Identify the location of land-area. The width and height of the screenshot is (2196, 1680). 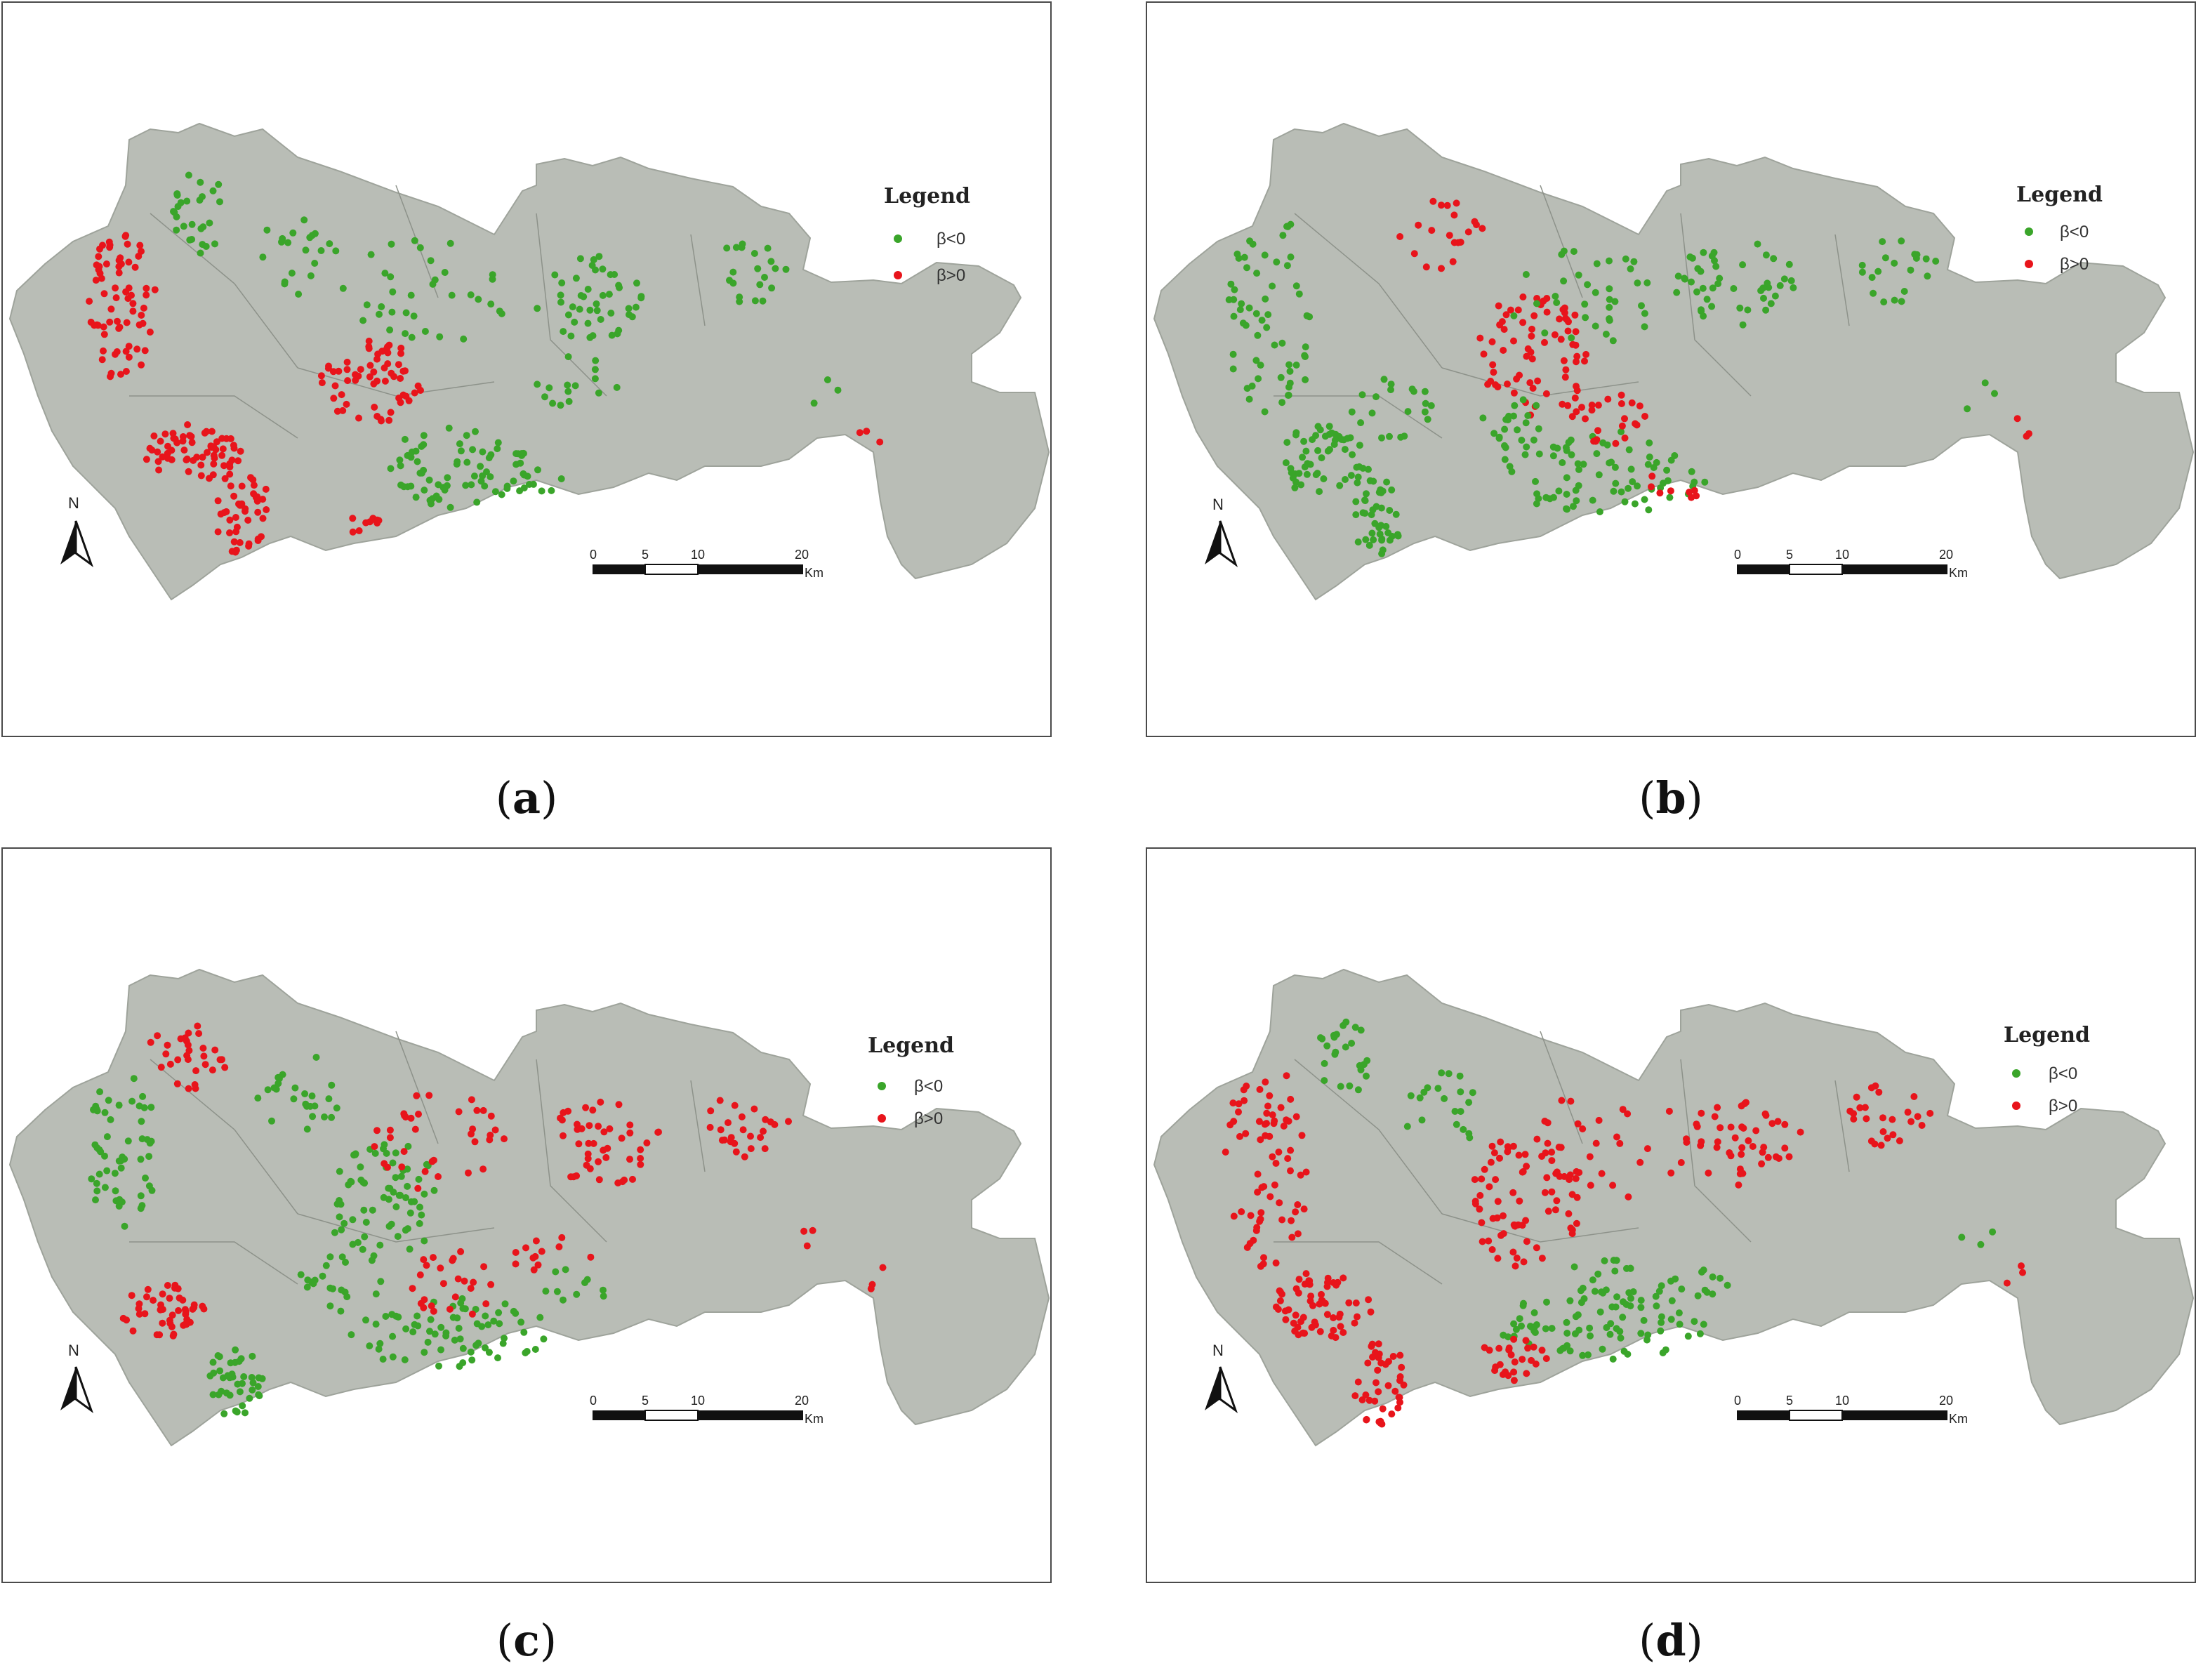
(1674, 1207).